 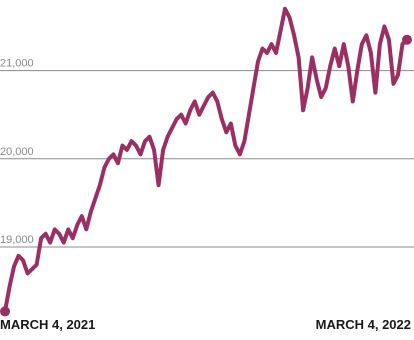 I want to click on y-tick-labels: 19,000 20,000 21,000, so click(x=17, y=152).